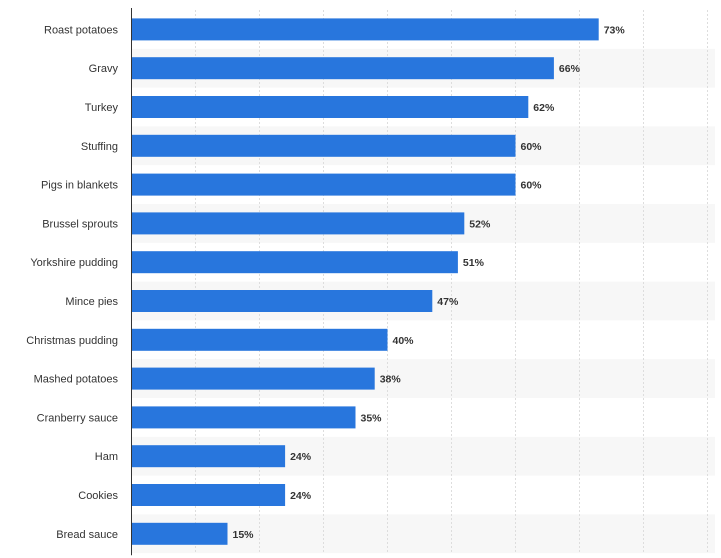 The height and width of the screenshot is (558, 721). I want to click on category-label: Yorkshire pudding, so click(74, 263).